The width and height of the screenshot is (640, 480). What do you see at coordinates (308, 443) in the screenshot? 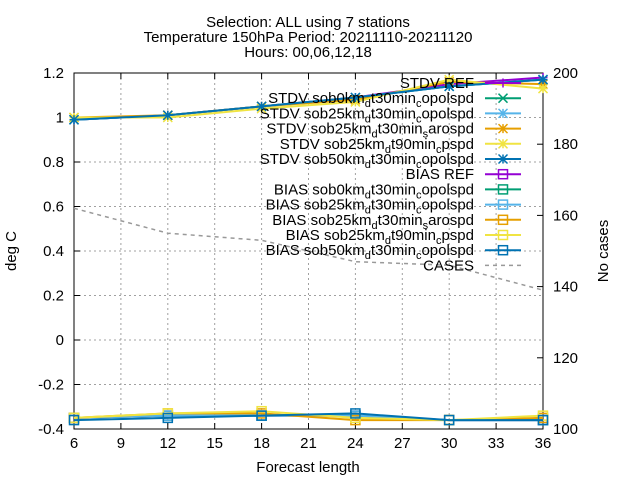
I see `x-tick-label: 21` at bounding box center [308, 443].